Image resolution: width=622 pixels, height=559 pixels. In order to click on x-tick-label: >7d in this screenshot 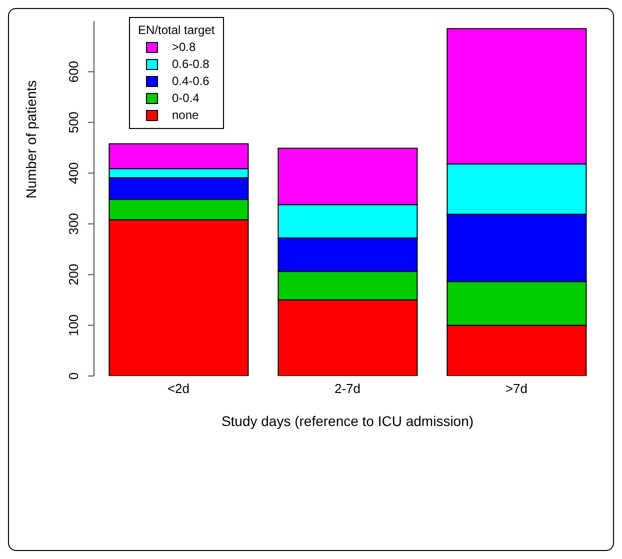, I will do `click(516, 388)`.